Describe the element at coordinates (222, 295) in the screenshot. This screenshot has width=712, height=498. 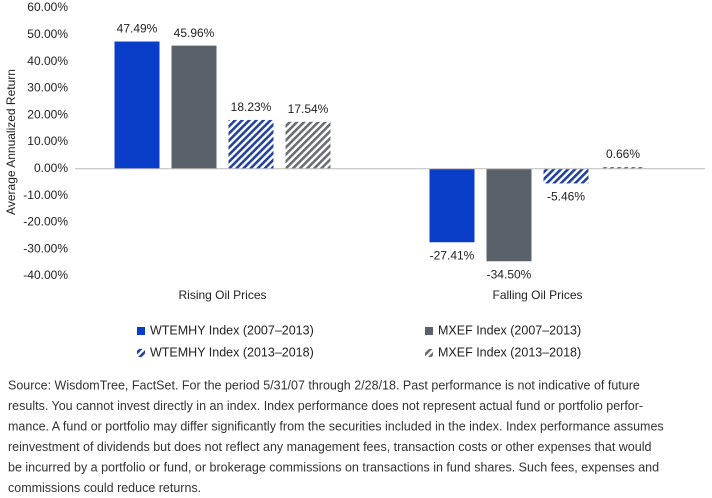
I see `x-tick-label: Rising Oil Prices` at that location.